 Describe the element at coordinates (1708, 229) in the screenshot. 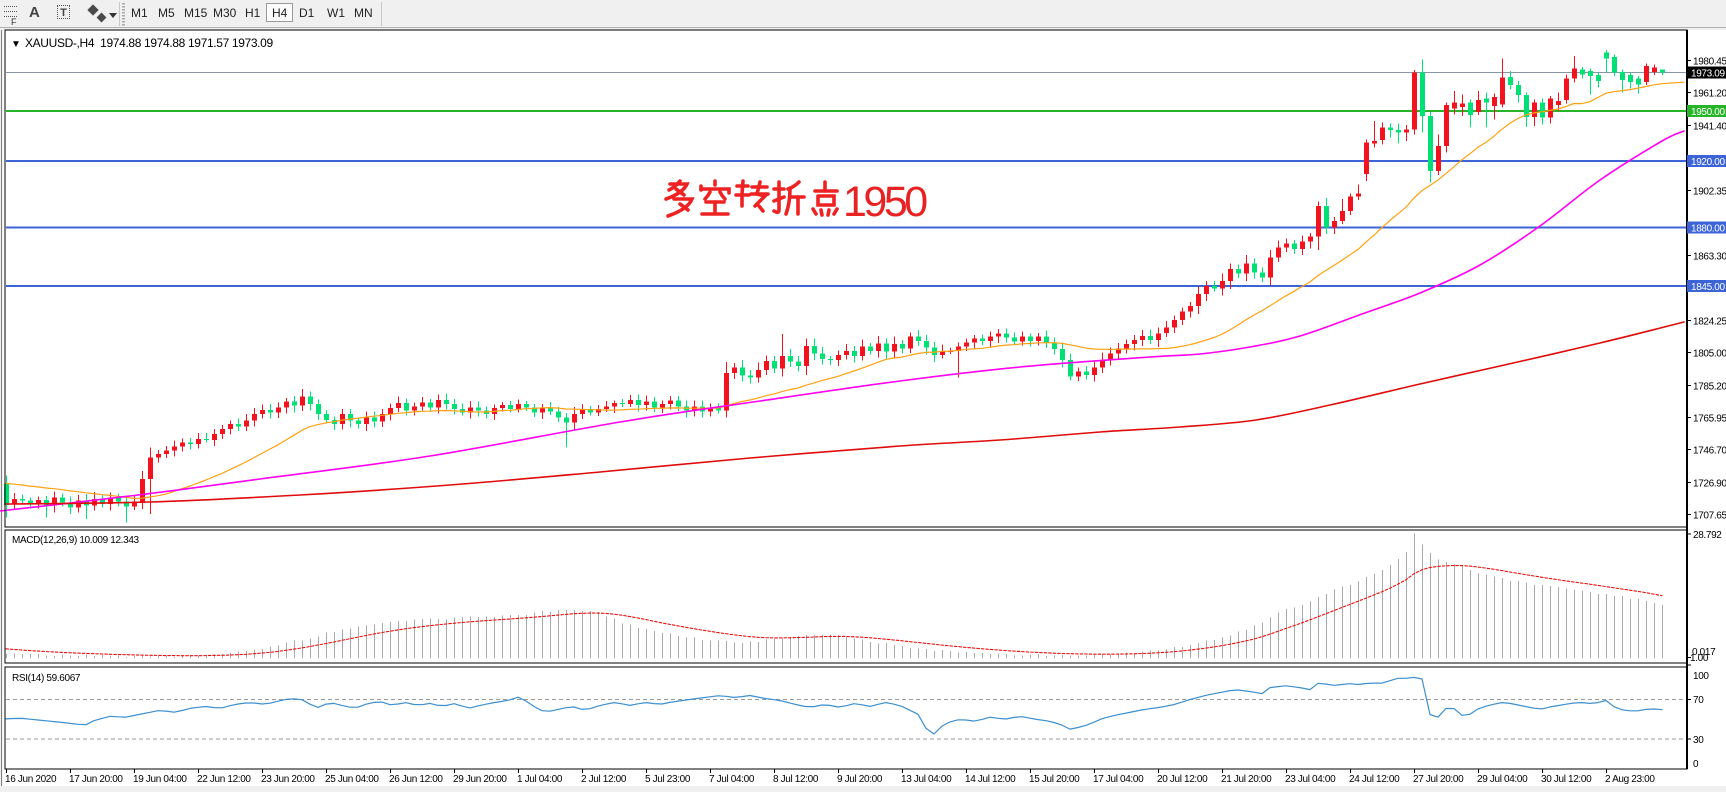

I see `svg-text: 1880.00` at that location.